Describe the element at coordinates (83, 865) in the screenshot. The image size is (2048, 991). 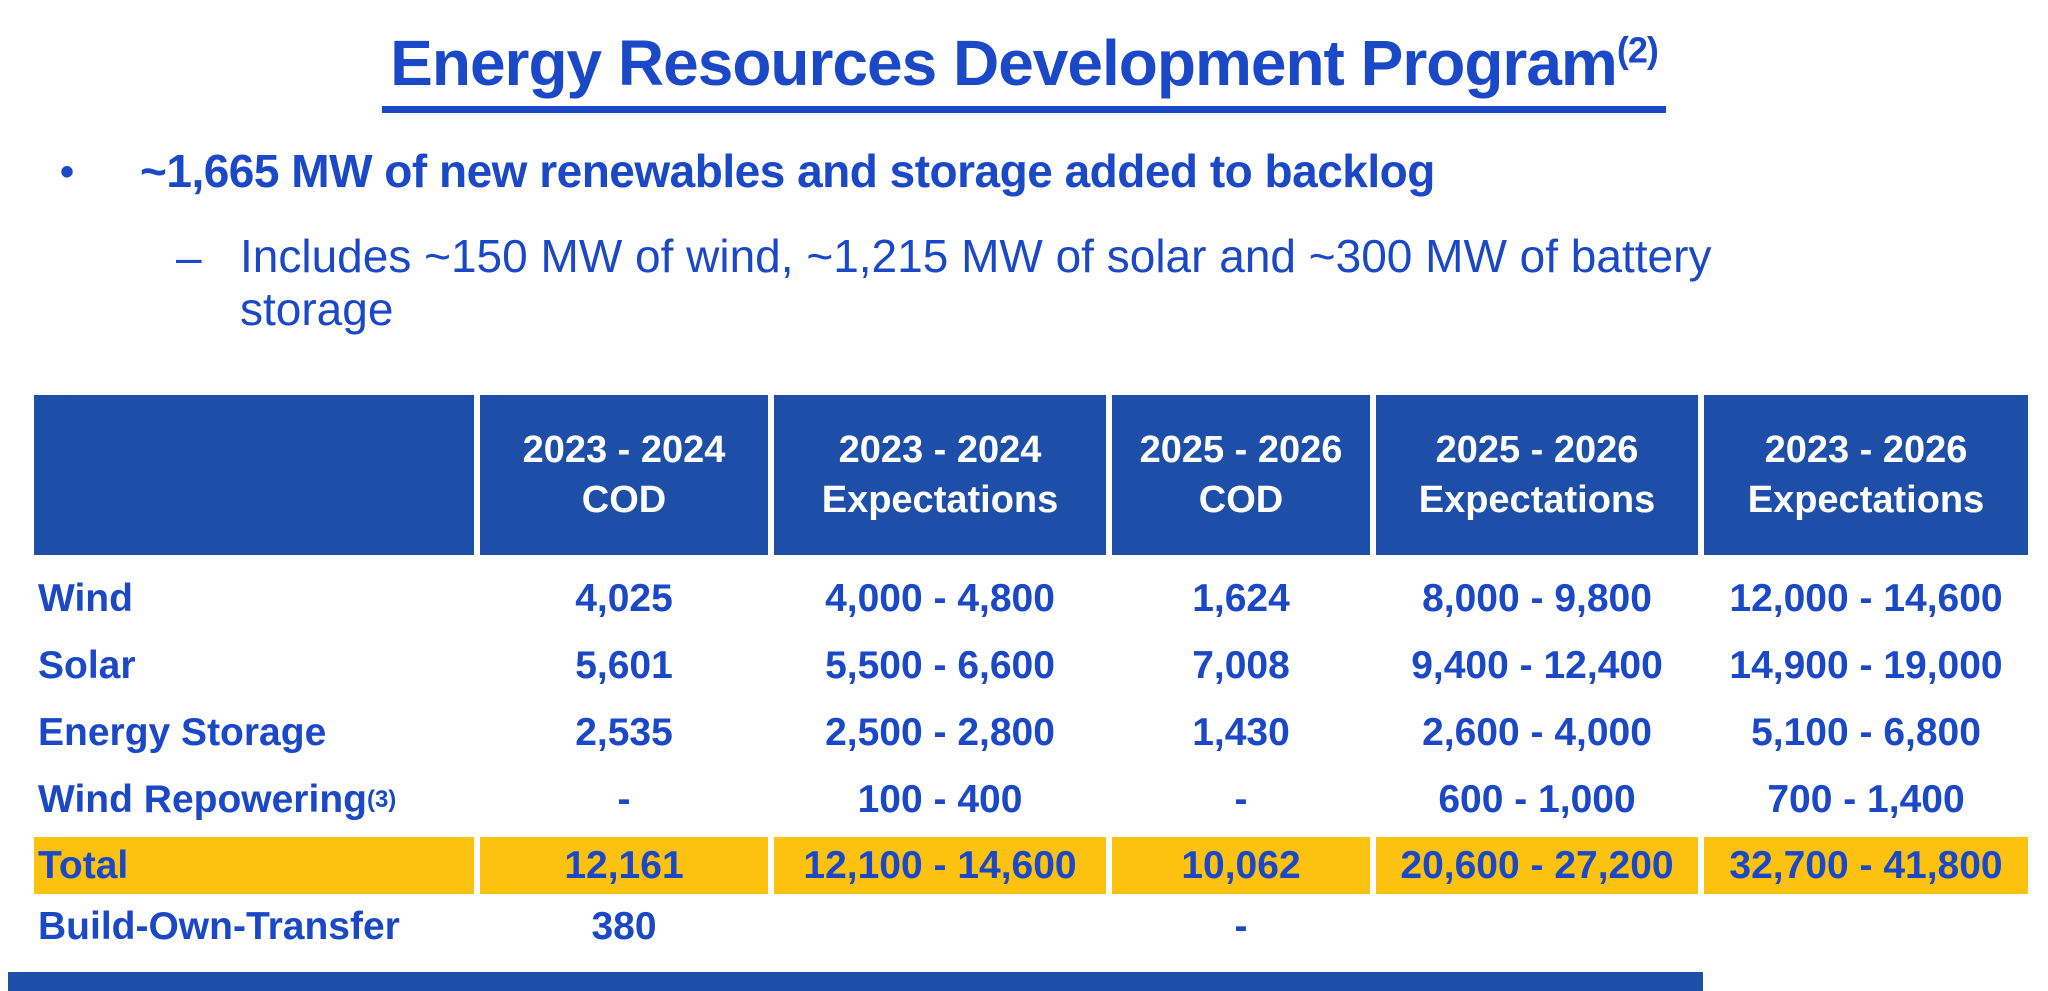
I see `row-label-text: Total` at that location.